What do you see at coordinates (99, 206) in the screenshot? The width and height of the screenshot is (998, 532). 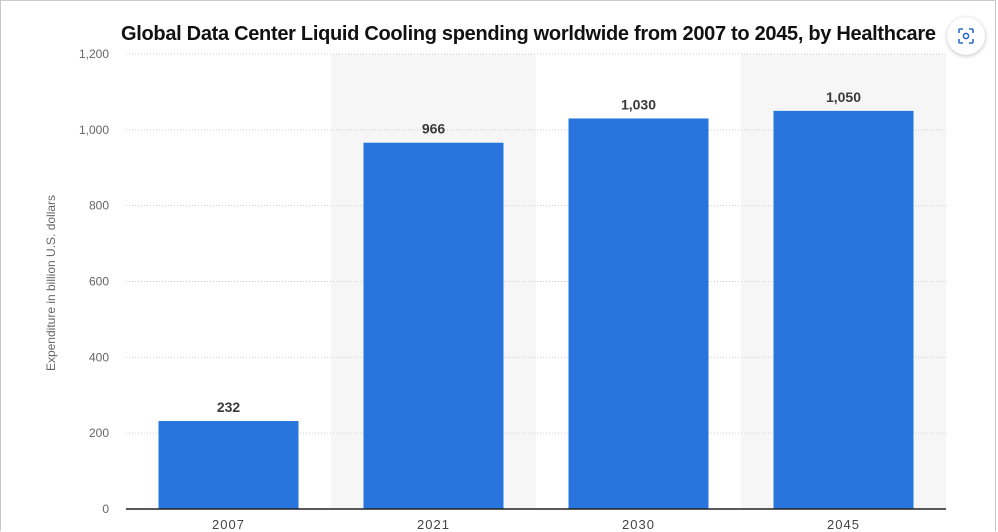 I see `y-tick-label: 800` at bounding box center [99, 206].